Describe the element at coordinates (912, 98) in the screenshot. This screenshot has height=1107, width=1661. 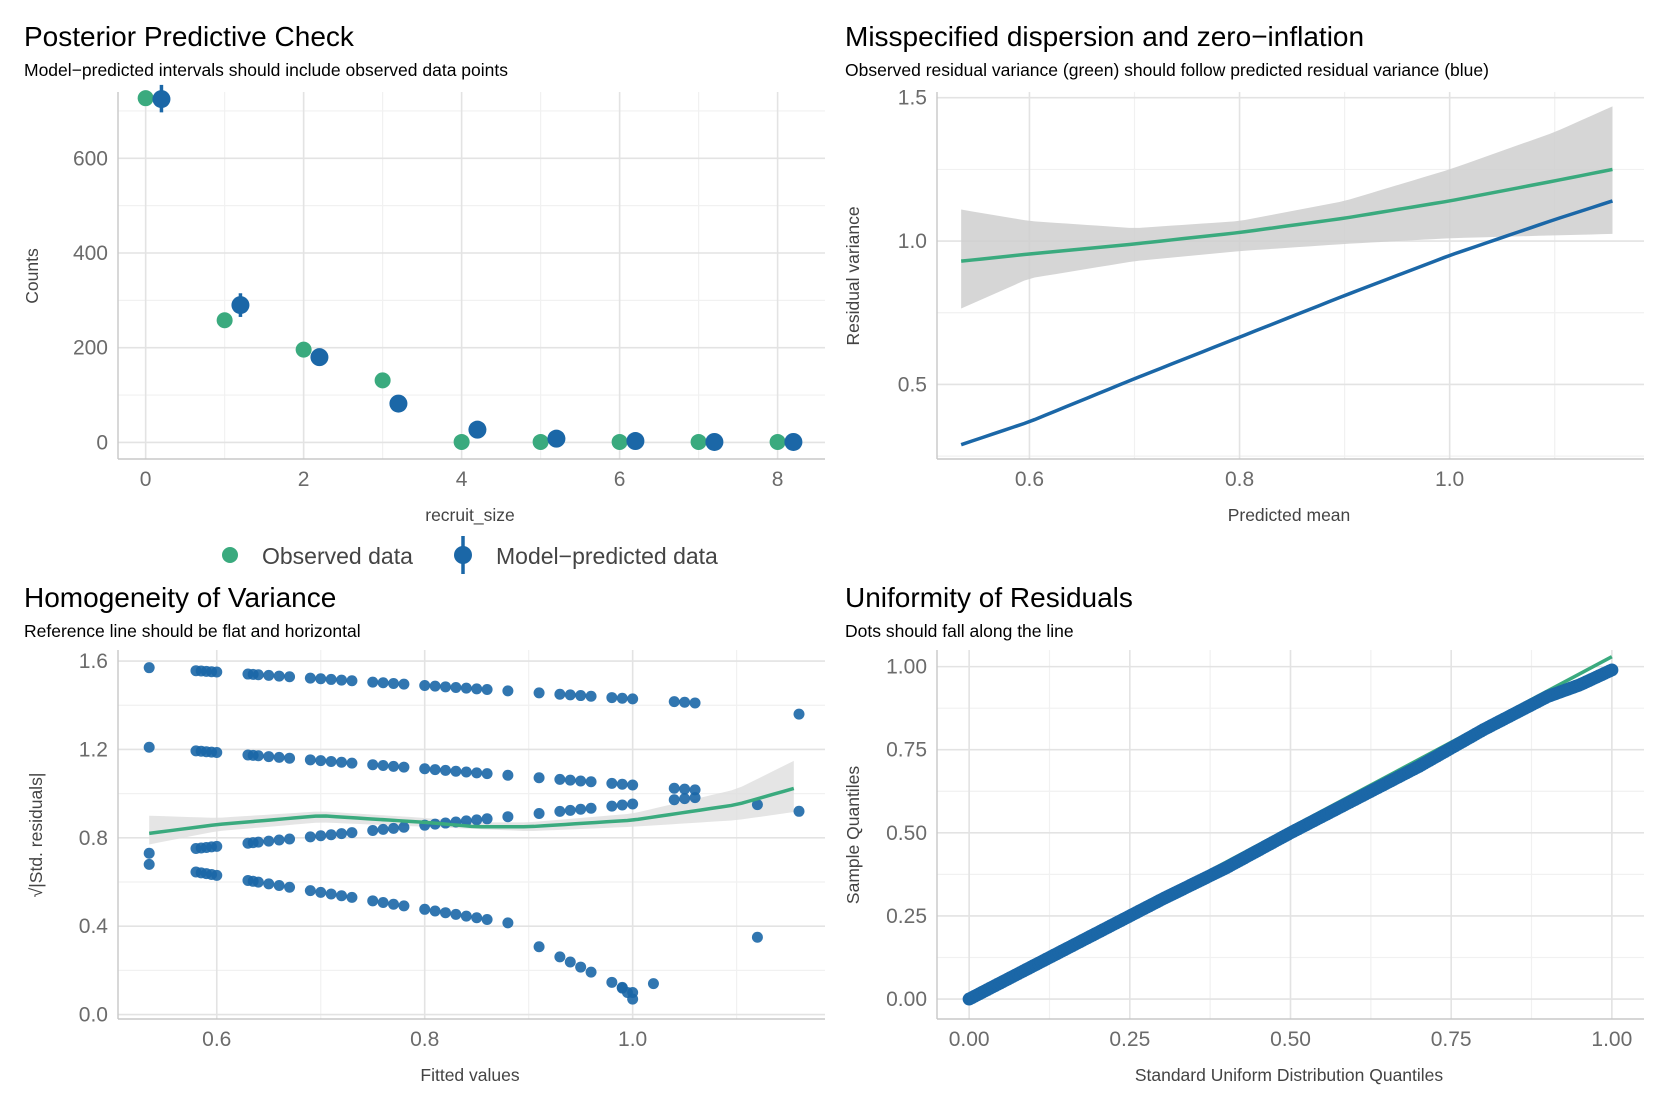
I see `y-tick-label: 1.5` at that location.